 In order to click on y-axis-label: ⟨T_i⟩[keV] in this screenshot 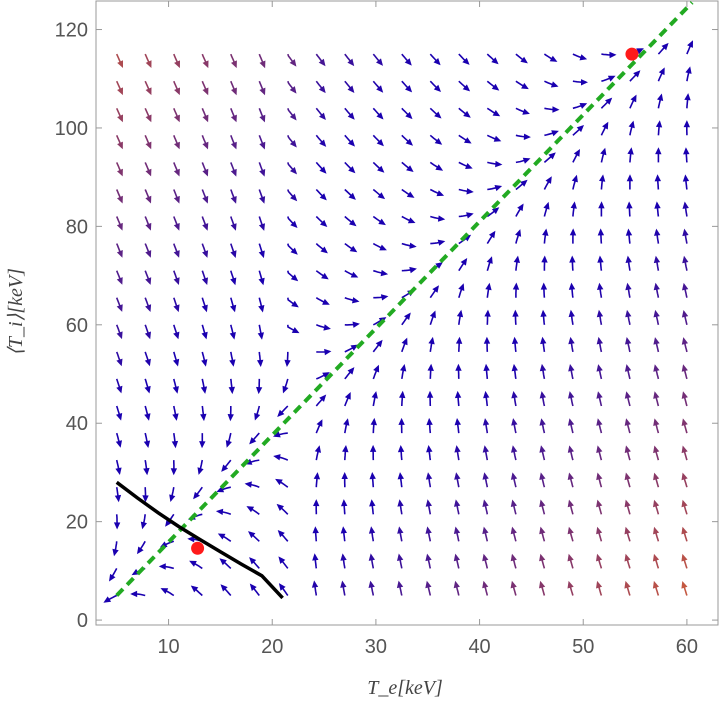, I will do `click(16, 312)`.